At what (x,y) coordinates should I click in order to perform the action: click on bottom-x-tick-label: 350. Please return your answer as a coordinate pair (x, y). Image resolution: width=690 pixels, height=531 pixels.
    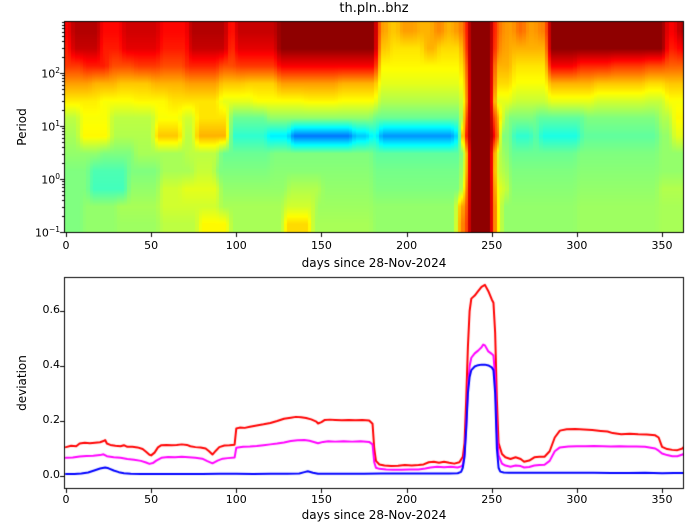
    Looking at the image, I should click on (662, 499).